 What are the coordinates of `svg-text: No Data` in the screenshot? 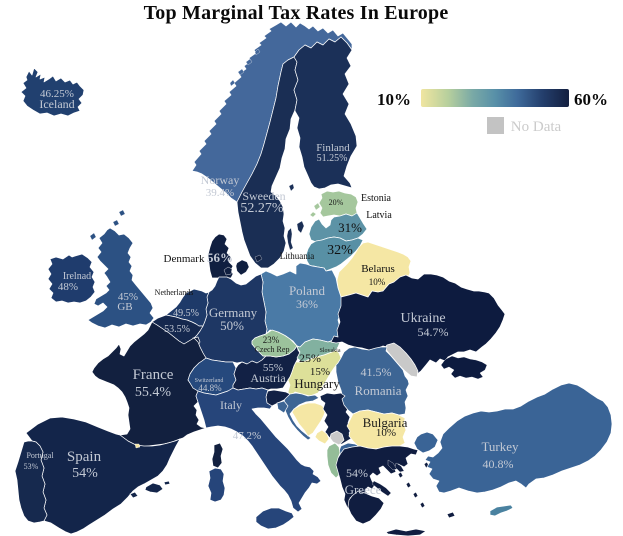 It's located at (536, 127).